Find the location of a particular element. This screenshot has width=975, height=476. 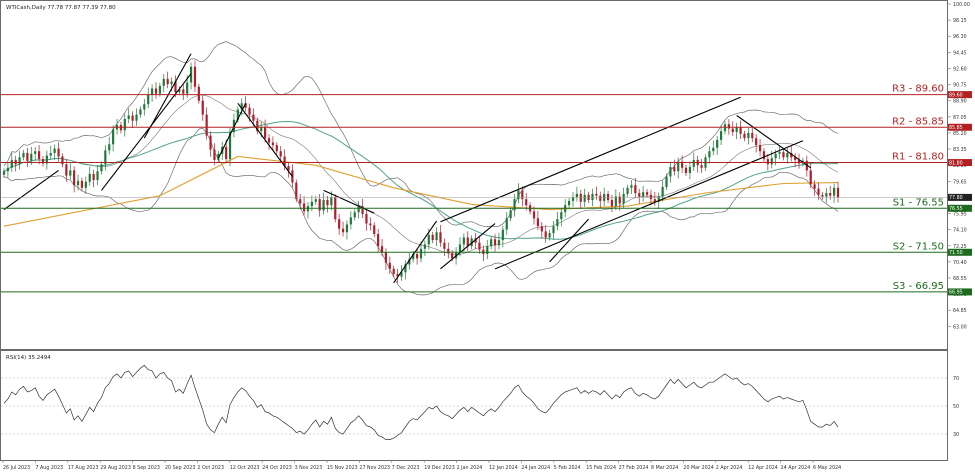

x-tick-label: 24 Oct 2023 is located at coordinates (277, 468).